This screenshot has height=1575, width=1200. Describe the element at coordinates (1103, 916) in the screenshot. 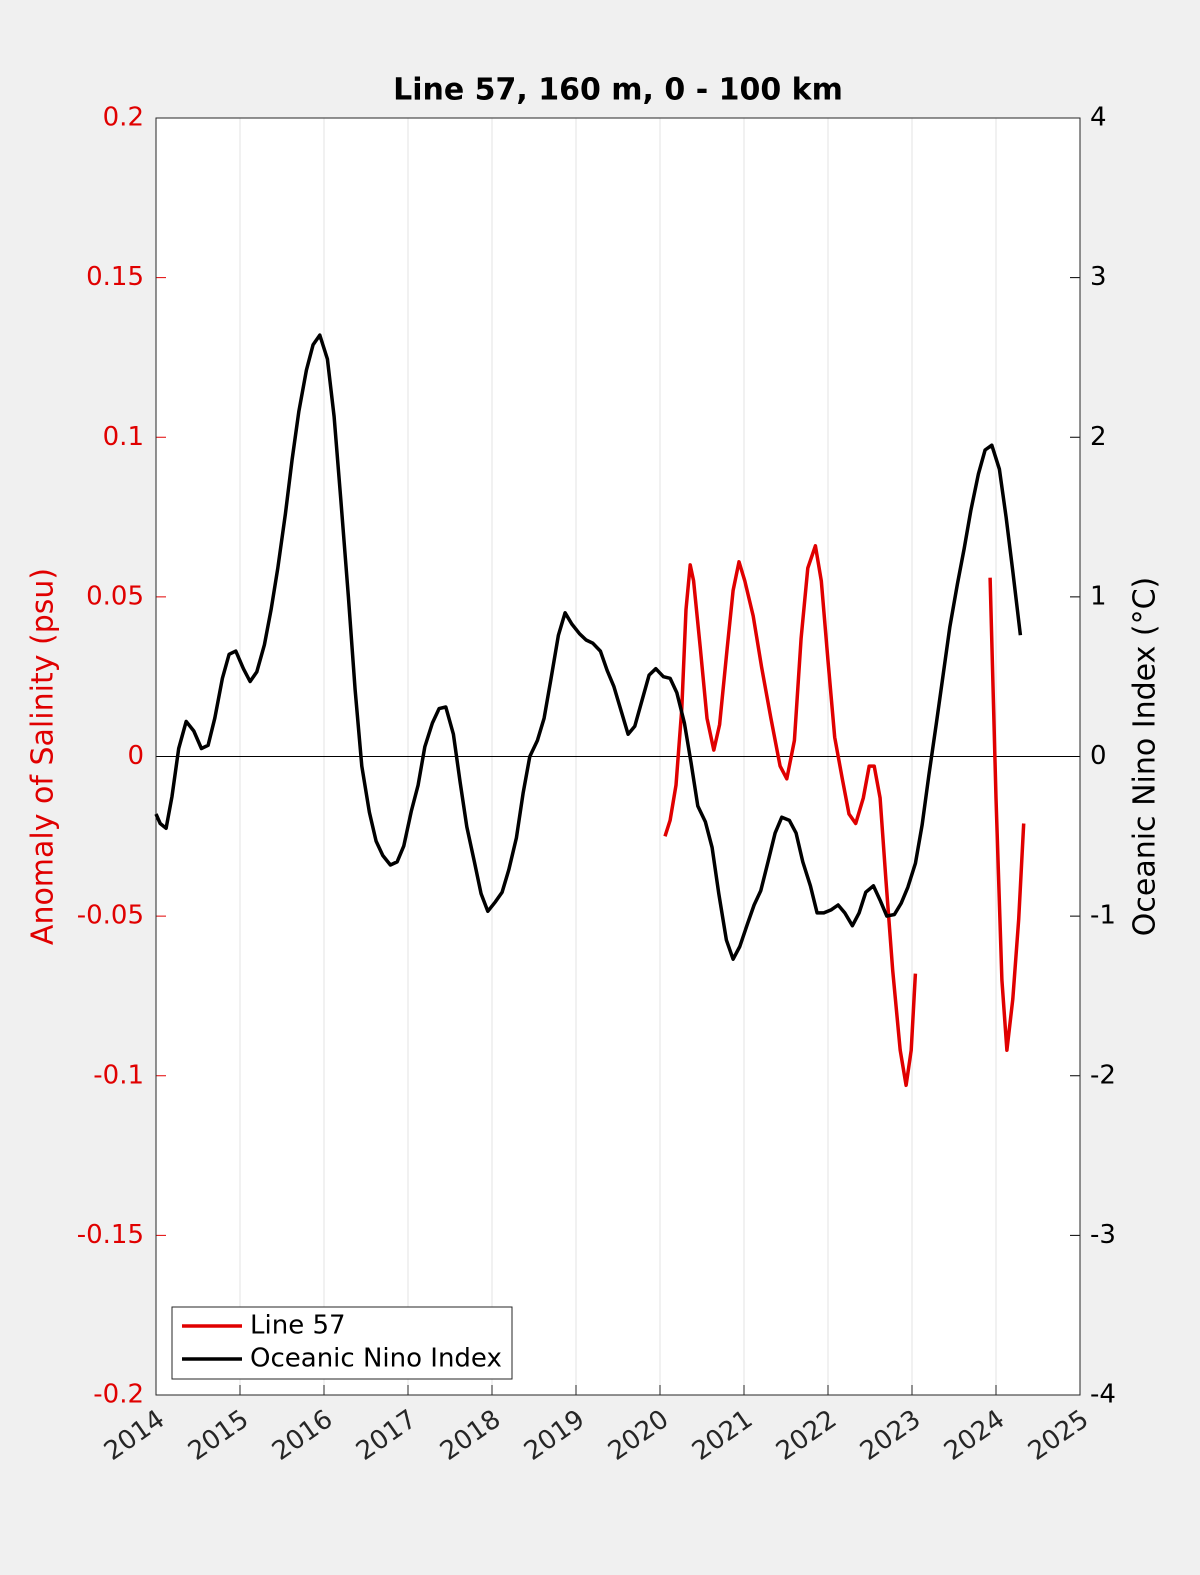

I see `y2-tick-label: -1` at that location.